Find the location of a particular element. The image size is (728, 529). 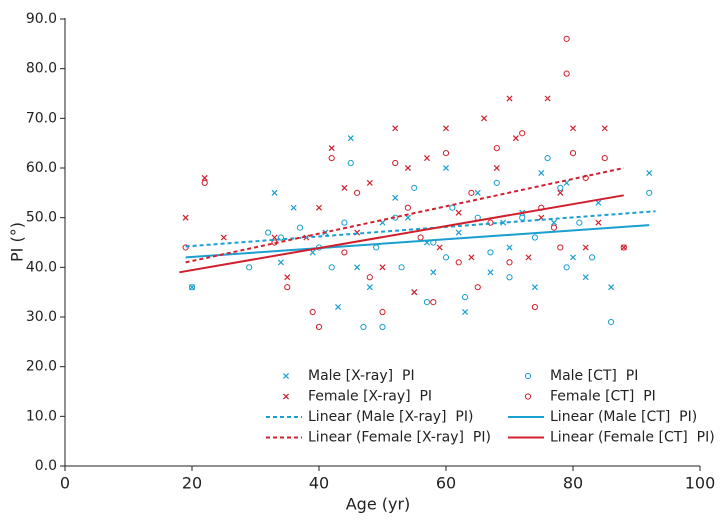

y-tick-label: 70.0 is located at coordinates (41, 118).